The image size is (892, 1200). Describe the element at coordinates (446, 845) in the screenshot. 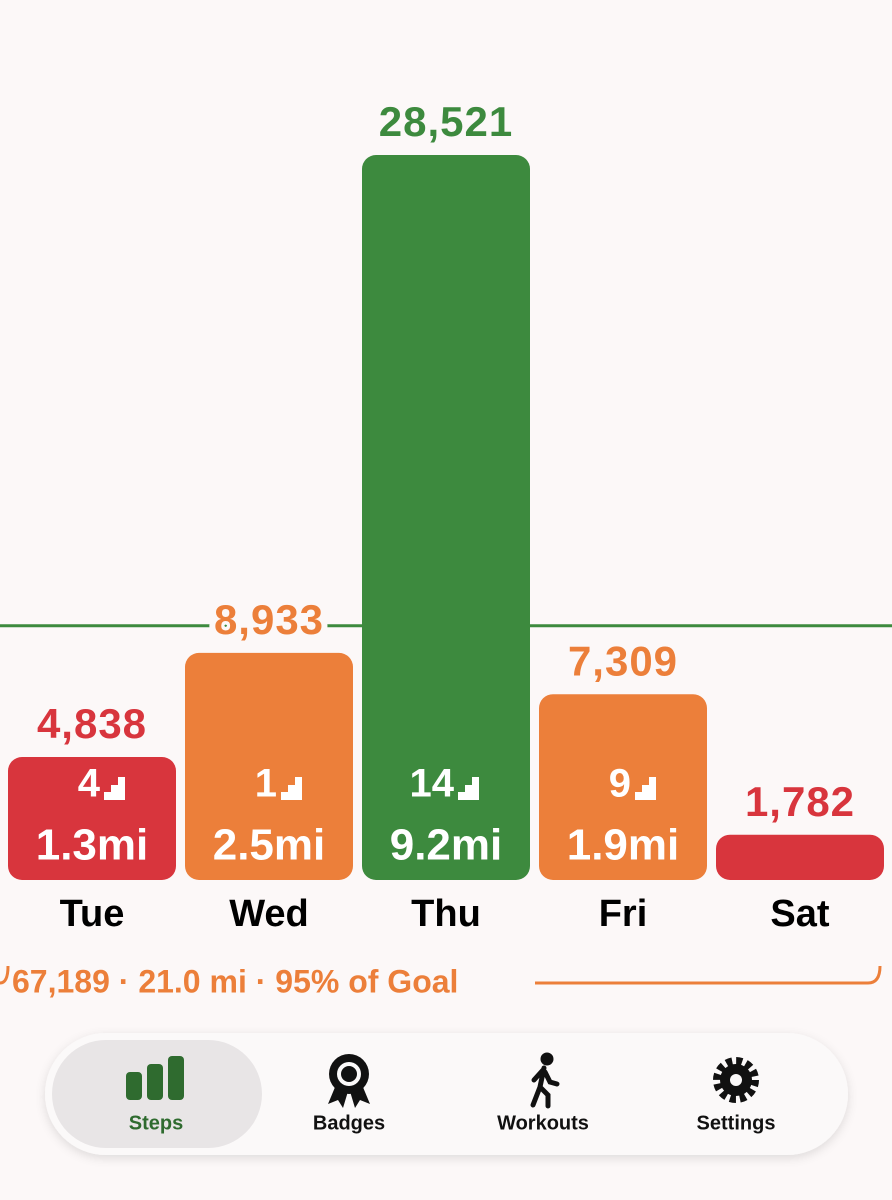

I see `distance-label: 9.2mi` at that location.